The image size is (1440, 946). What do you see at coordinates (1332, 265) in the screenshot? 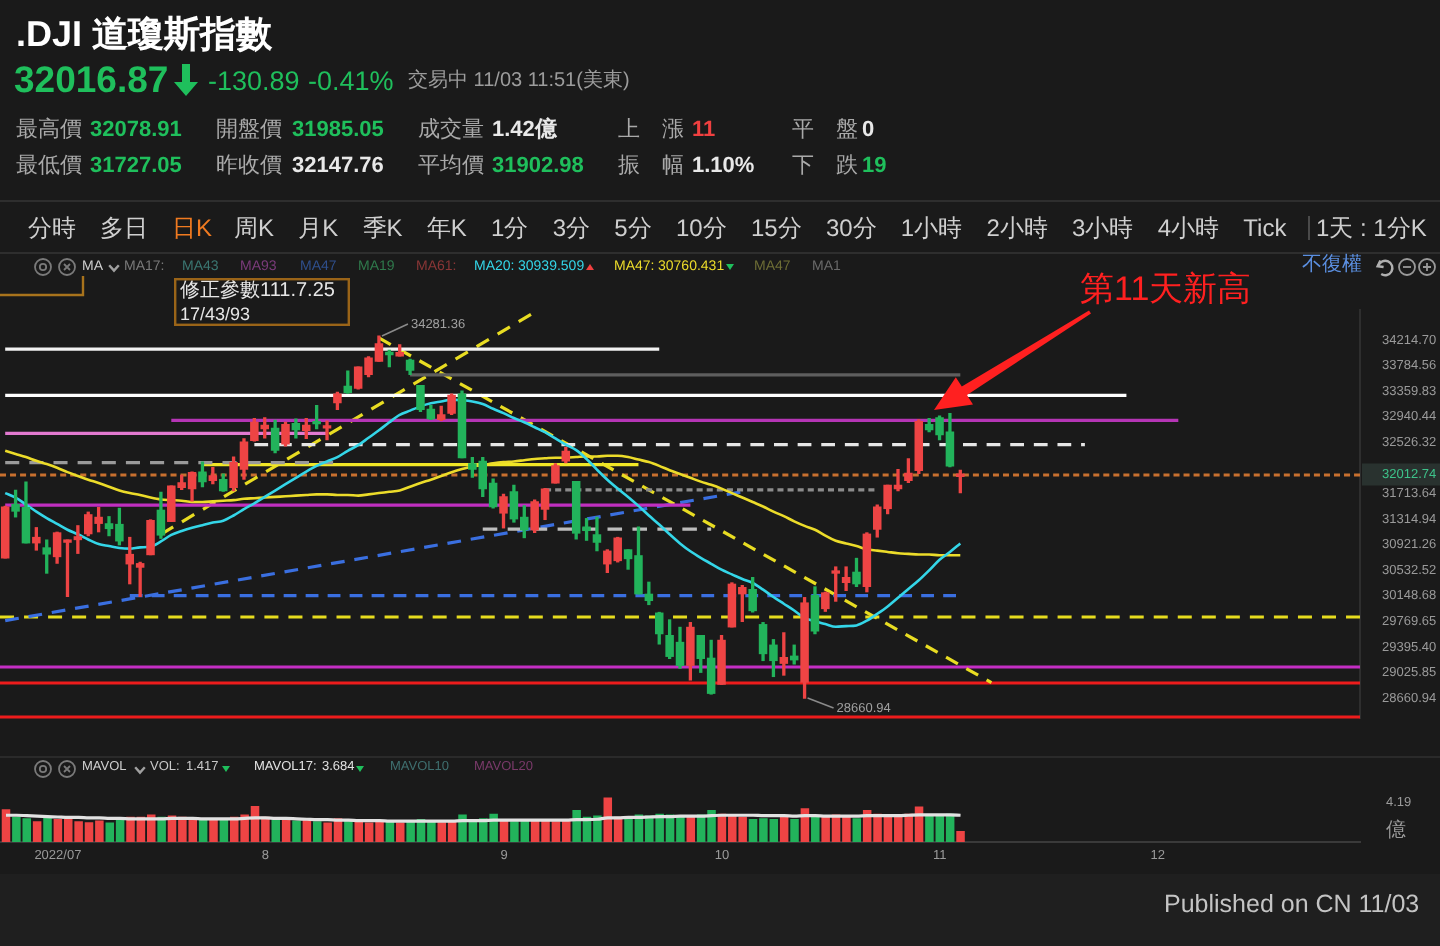
I see `text: 不復權` at bounding box center [1332, 265].